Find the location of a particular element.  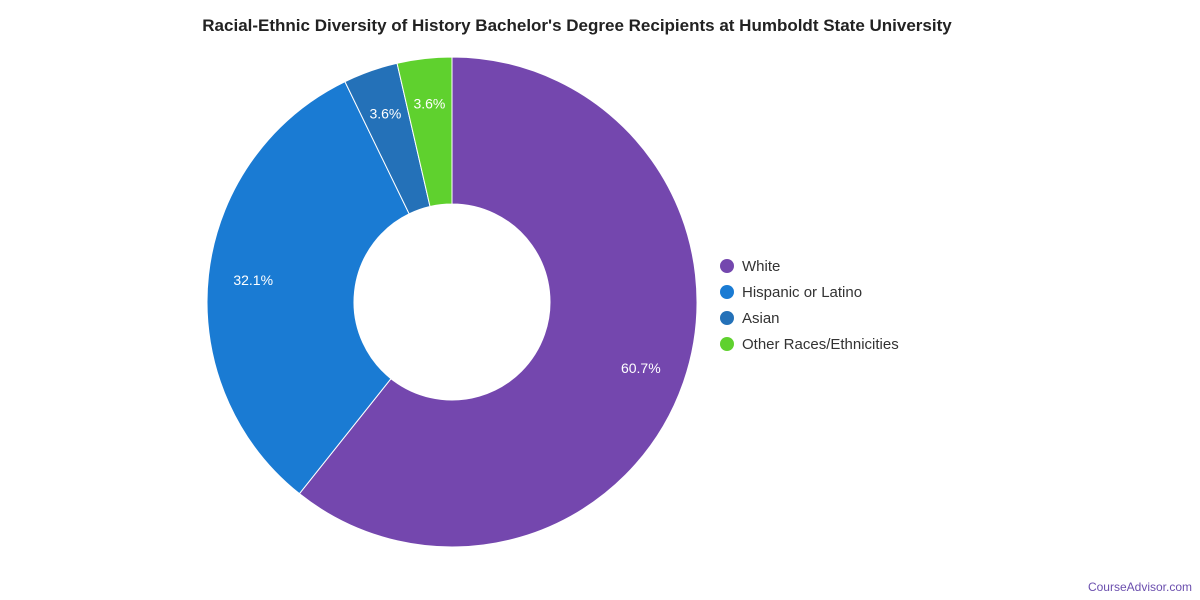

legend-item: White is located at coordinates (809, 266).